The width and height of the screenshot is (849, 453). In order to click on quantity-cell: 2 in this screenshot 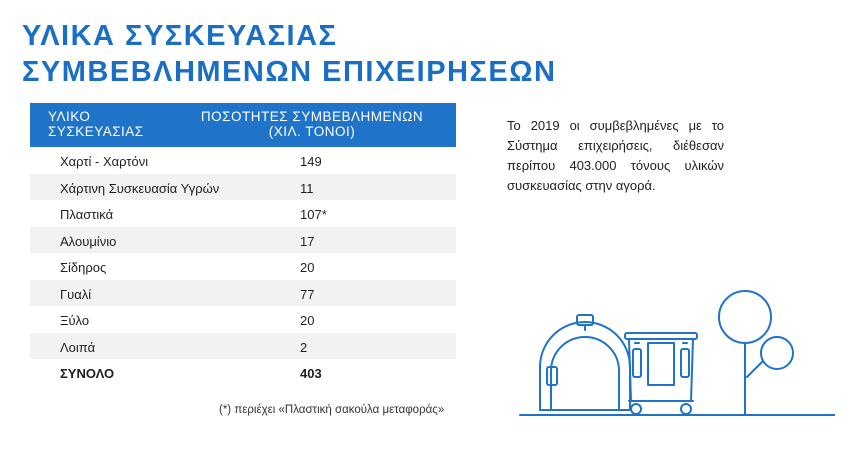, I will do `click(304, 347)`.